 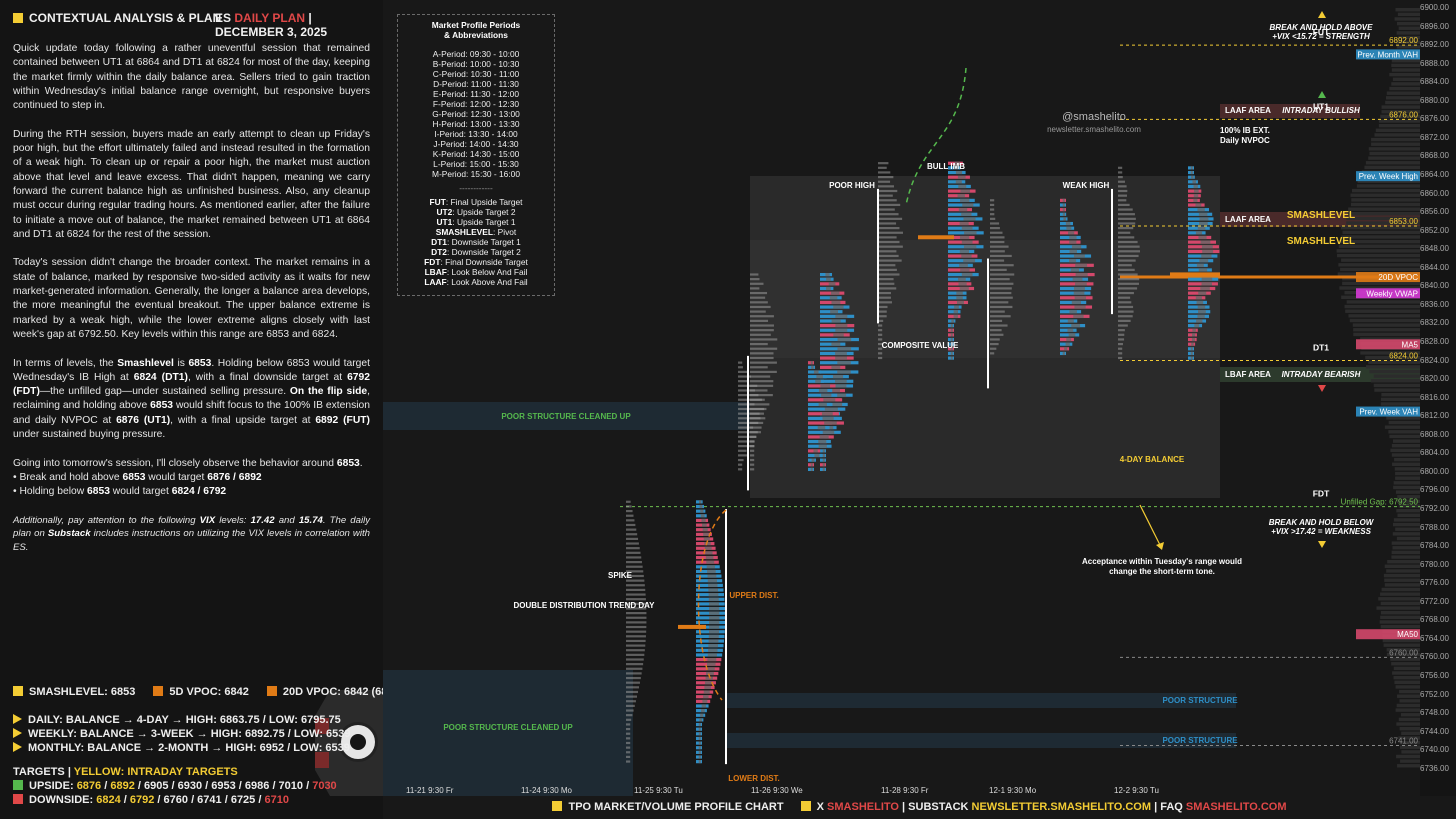 What do you see at coordinates (1403, 221) in the screenshot?
I see `level-label: 6853.00` at bounding box center [1403, 221].